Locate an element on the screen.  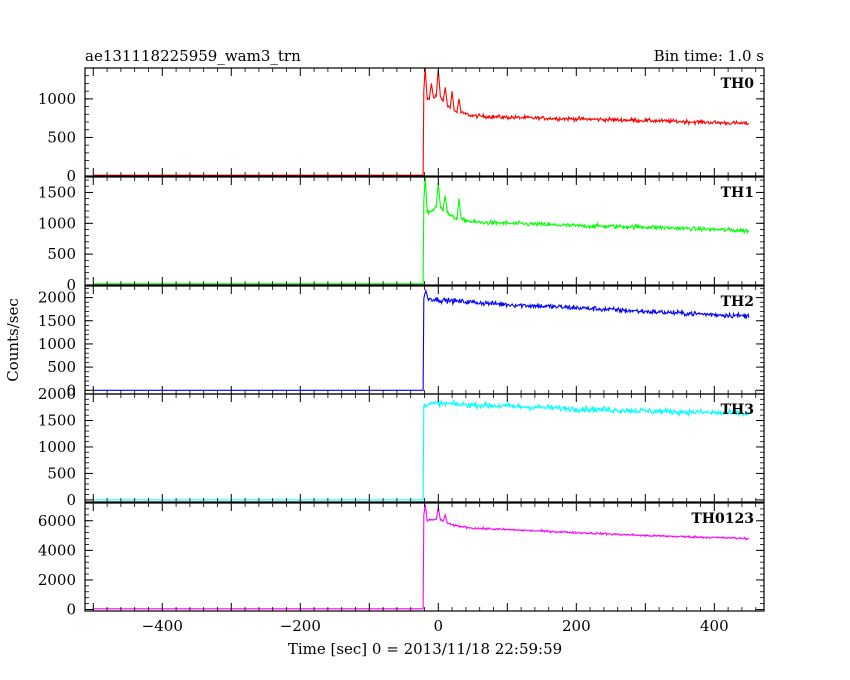
x-tick-label: −400 is located at coordinates (162, 626).